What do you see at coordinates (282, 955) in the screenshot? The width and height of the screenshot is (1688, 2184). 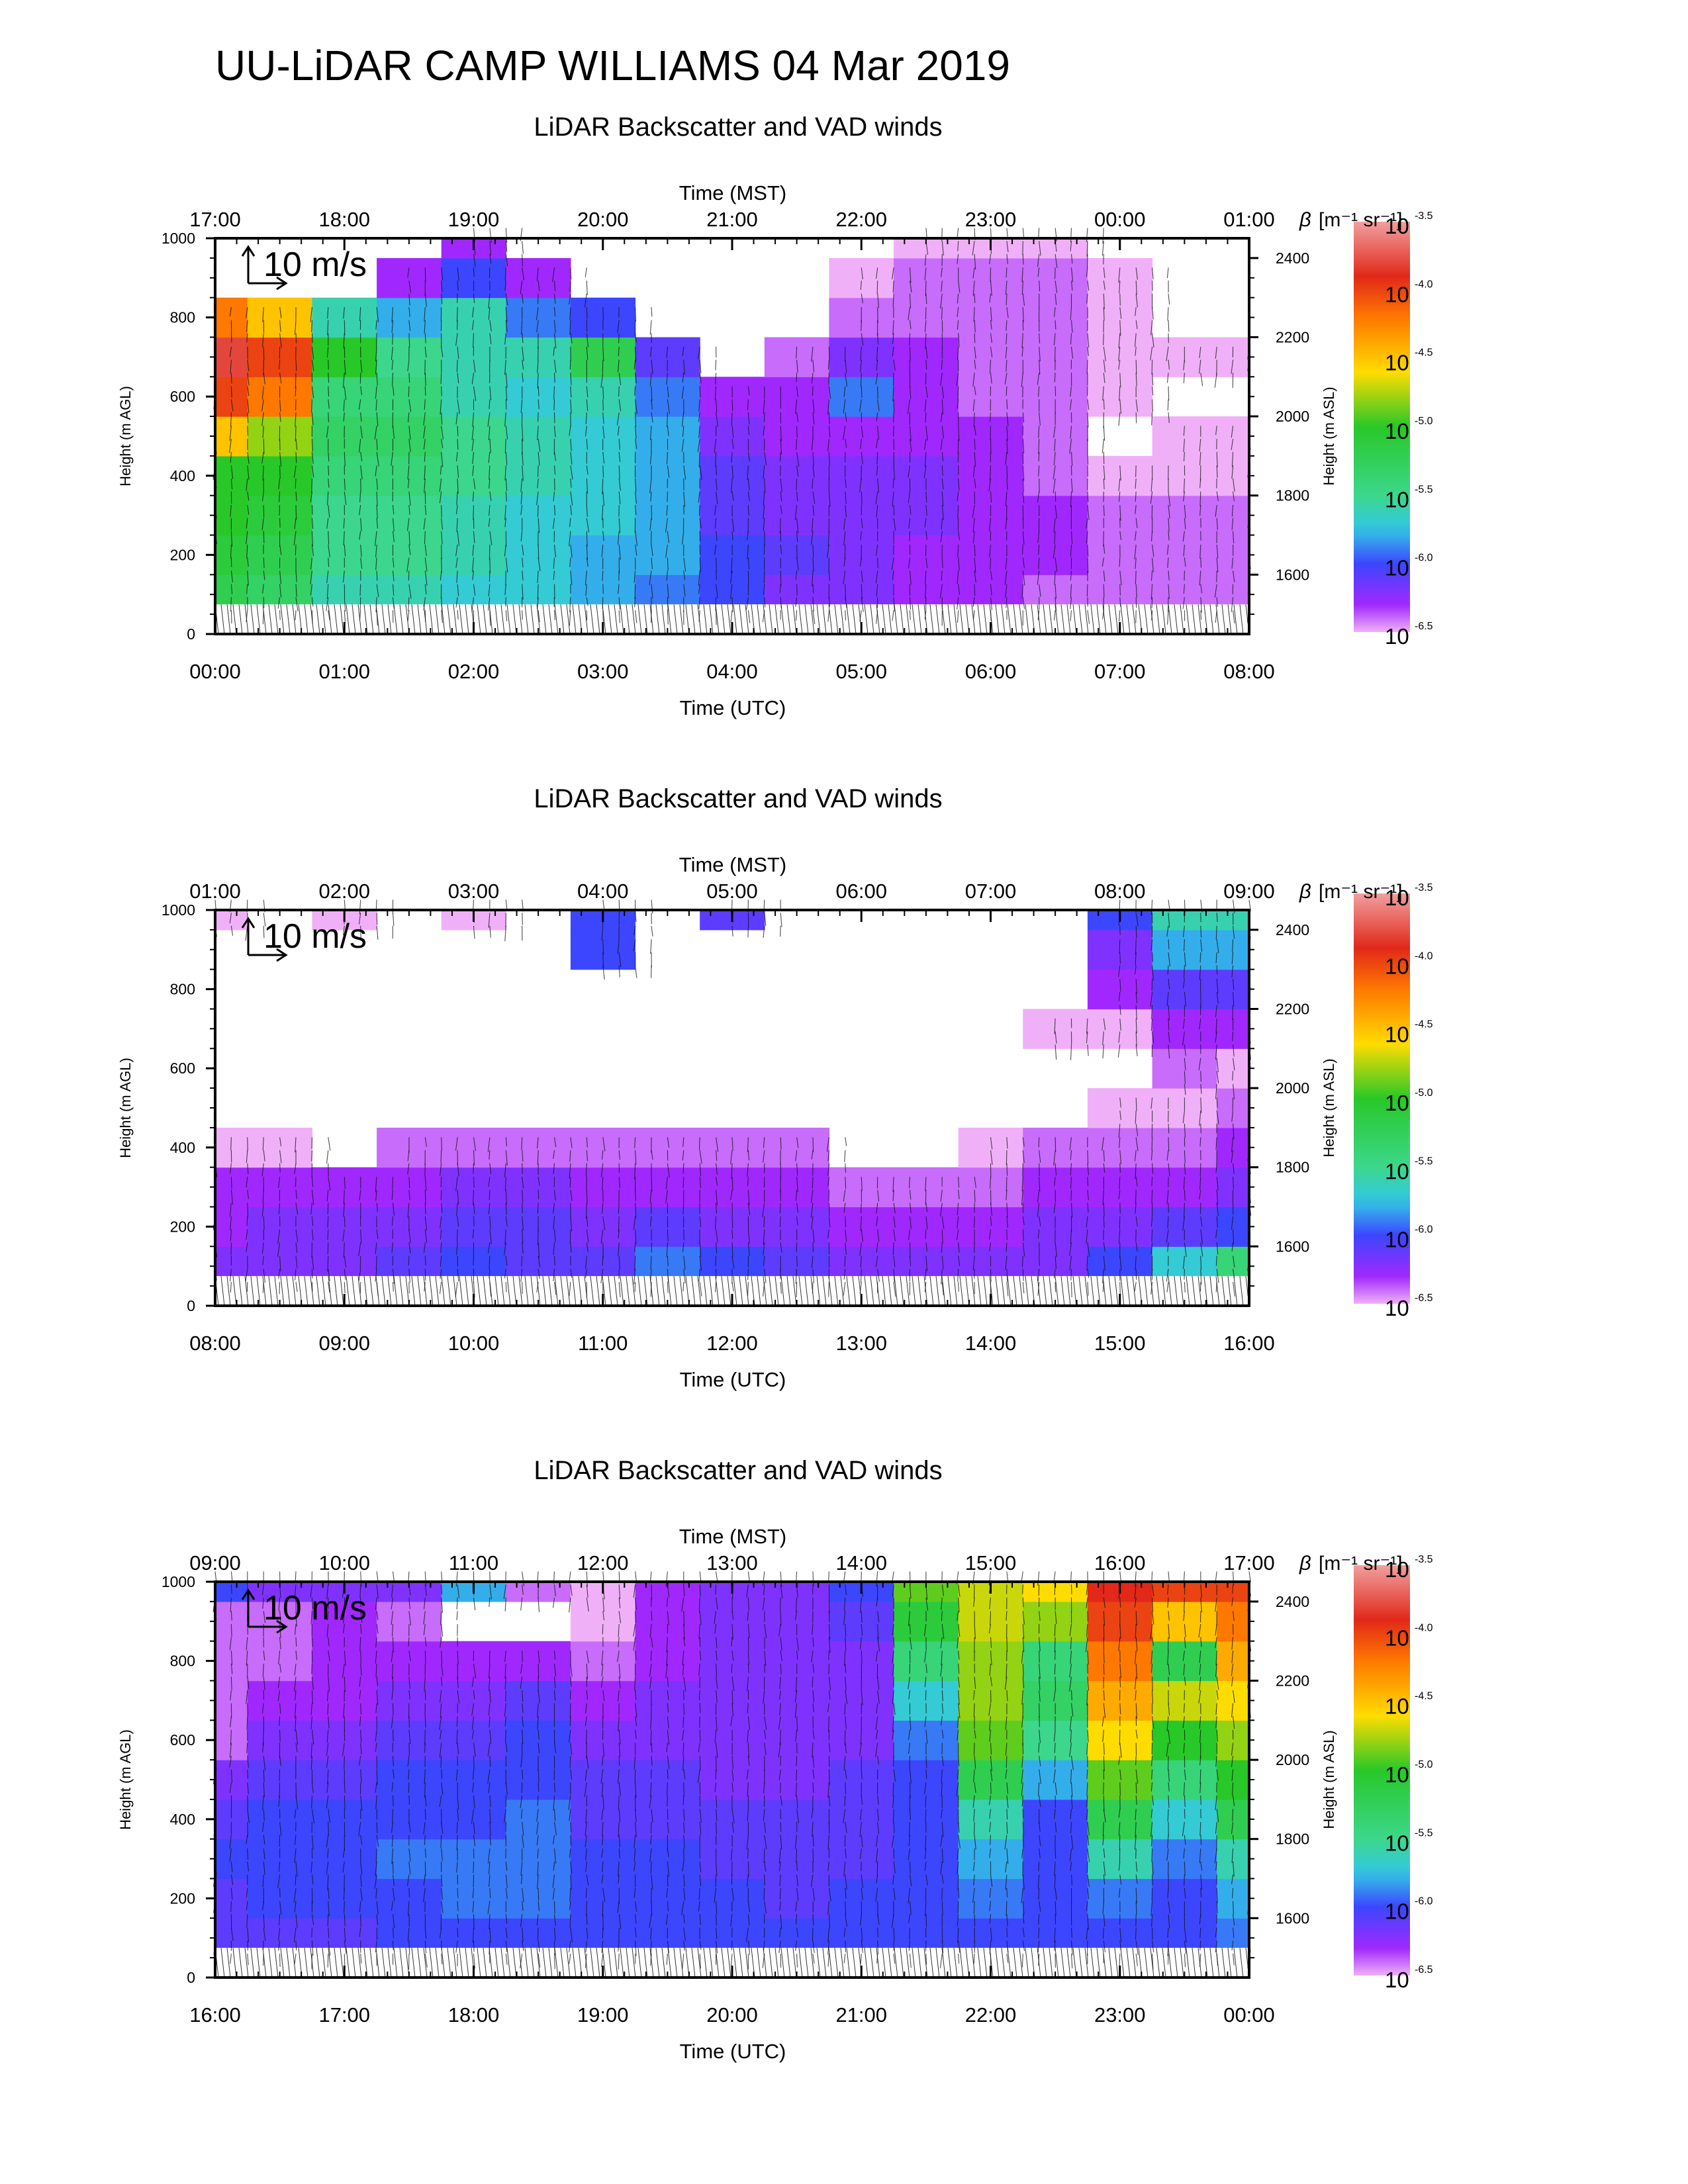 I see `wind-scale-arrowhead` at bounding box center [282, 955].